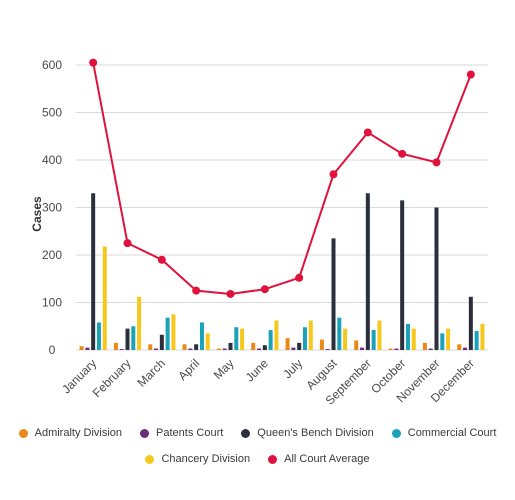  I want to click on line-point-october, so click(402, 153).